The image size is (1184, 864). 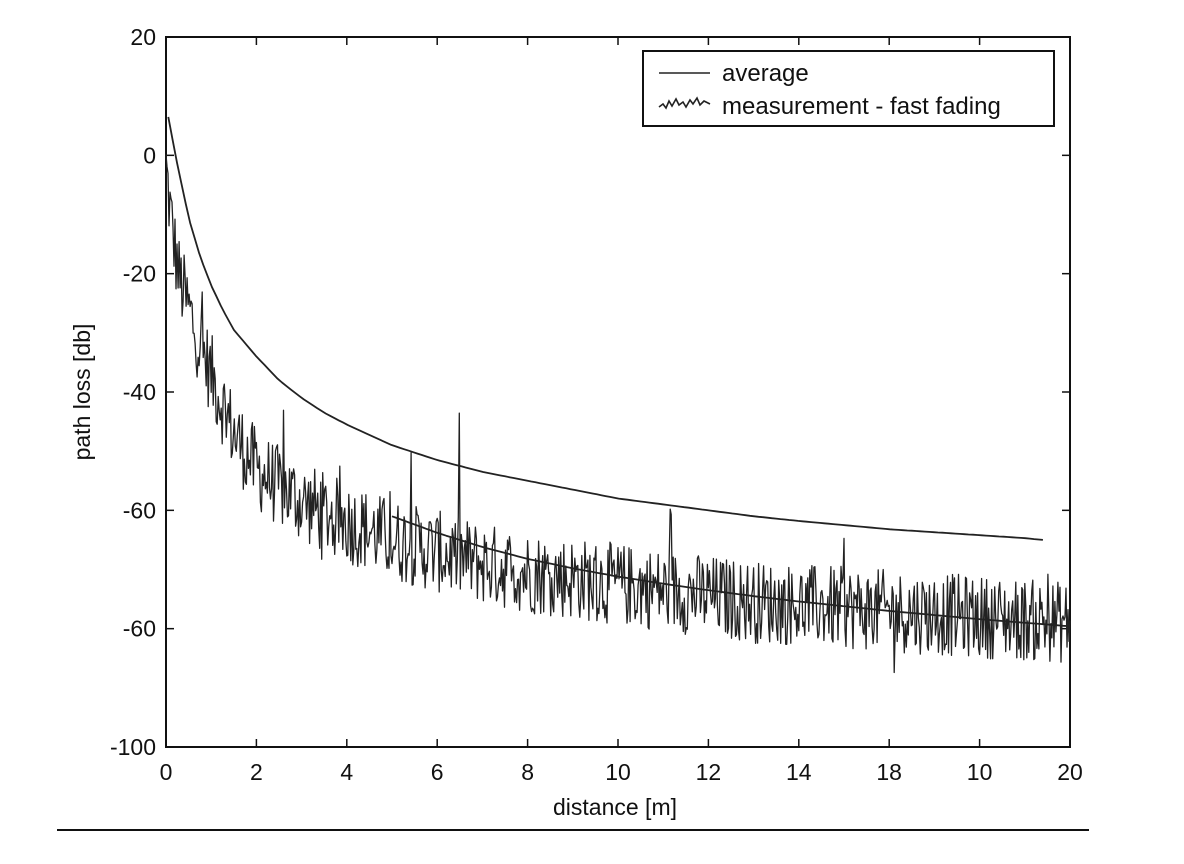 I want to click on y-axis-label: path loss [db], so click(x=82, y=392).